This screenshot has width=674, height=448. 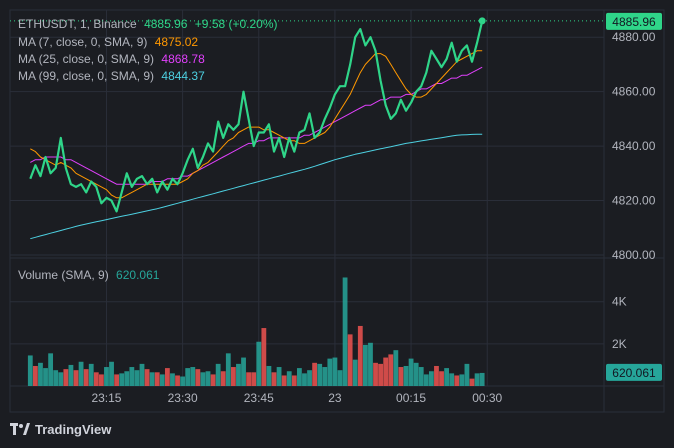 I want to click on time-tick-label: 00:30, so click(x=487, y=398).